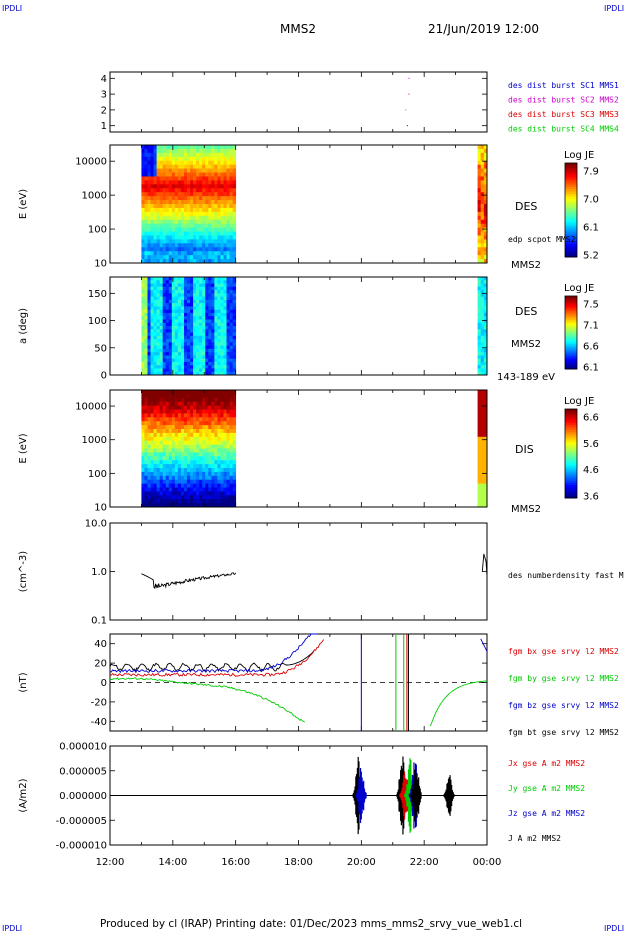 The width and height of the screenshot is (630, 934). What do you see at coordinates (424, 862) in the screenshot?
I see `x-tick-label: 22:00` at bounding box center [424, 862].